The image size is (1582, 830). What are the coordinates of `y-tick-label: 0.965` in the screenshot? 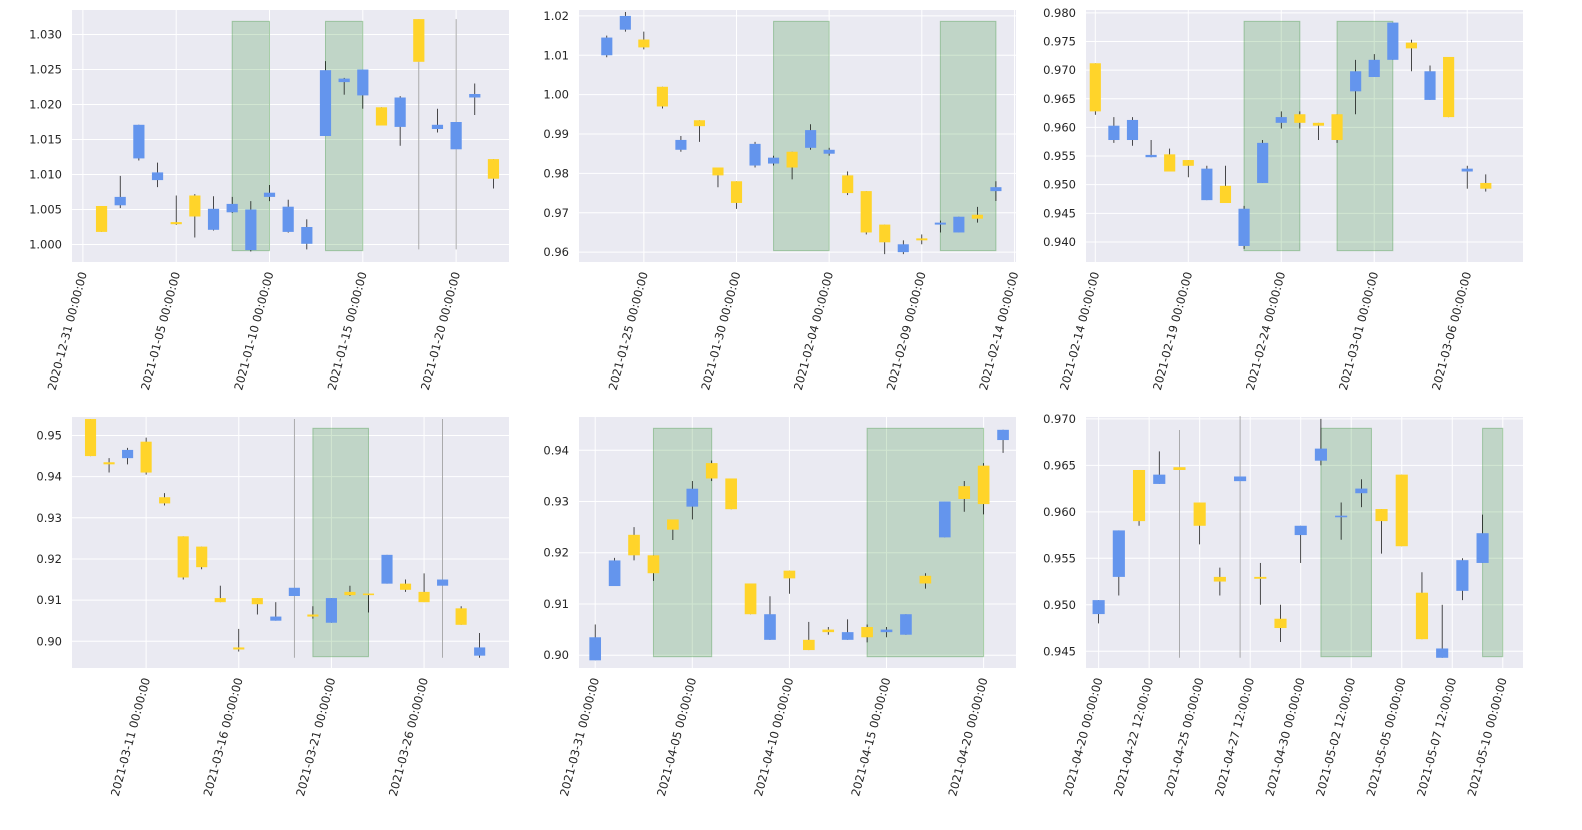 It's located at (1059, 99).